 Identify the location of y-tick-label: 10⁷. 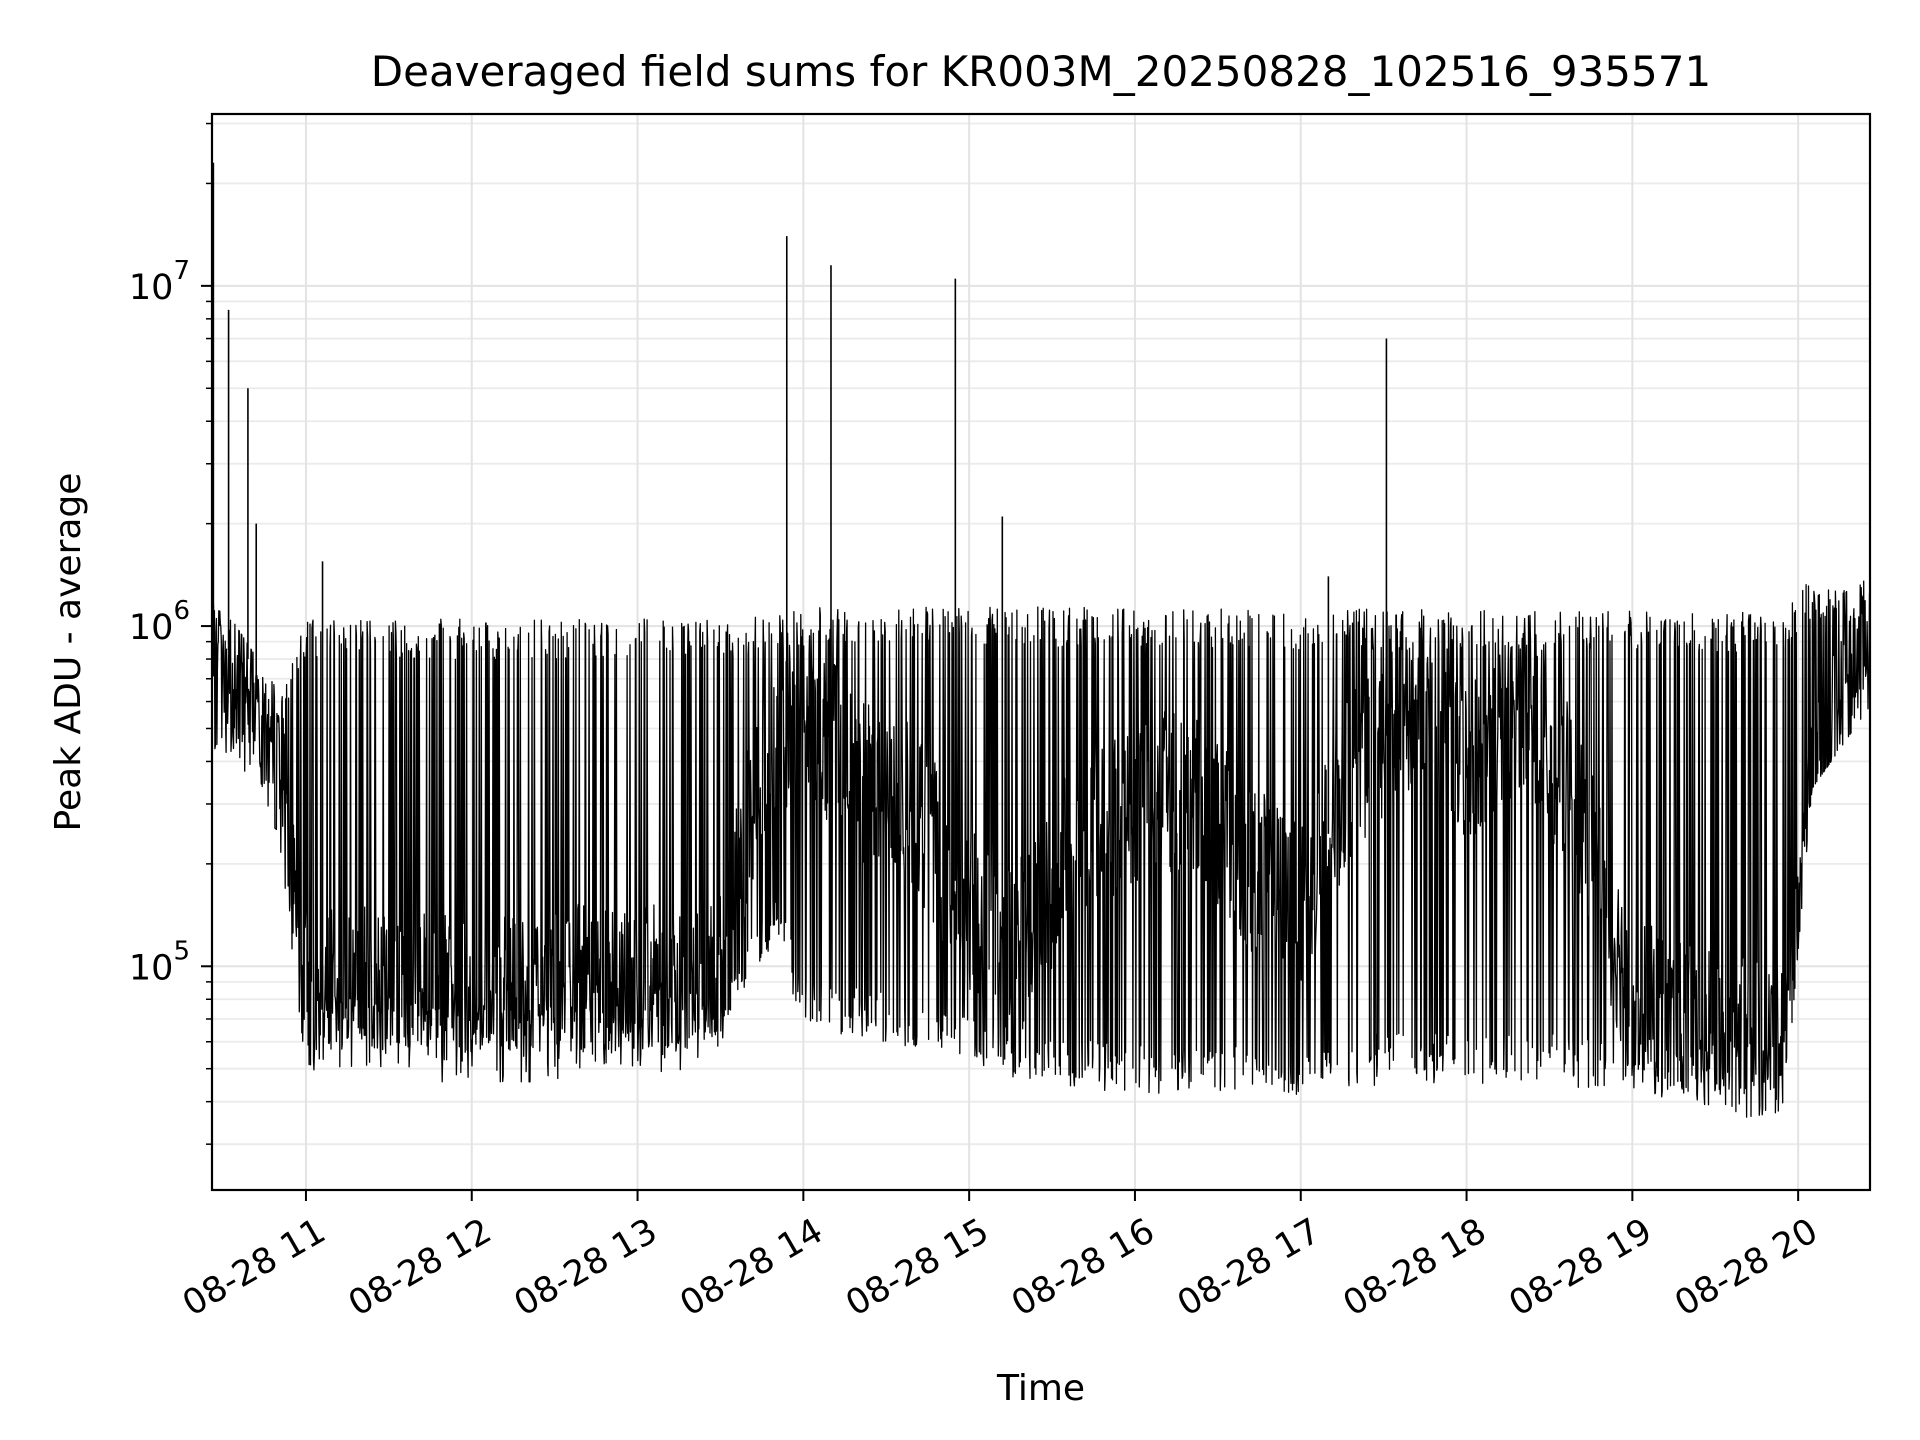
(159, 282).